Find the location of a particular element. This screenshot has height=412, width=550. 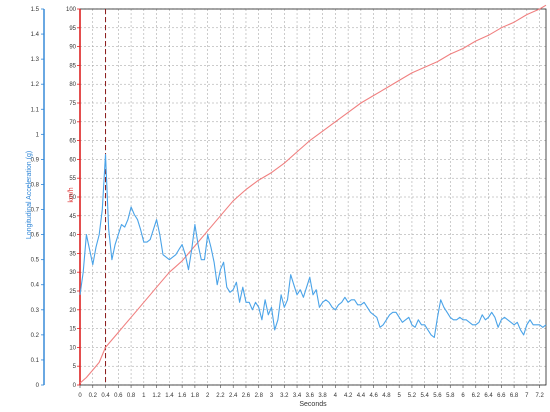

x-axis-tick-label: 2.6 is located at coordinates (246, 396).